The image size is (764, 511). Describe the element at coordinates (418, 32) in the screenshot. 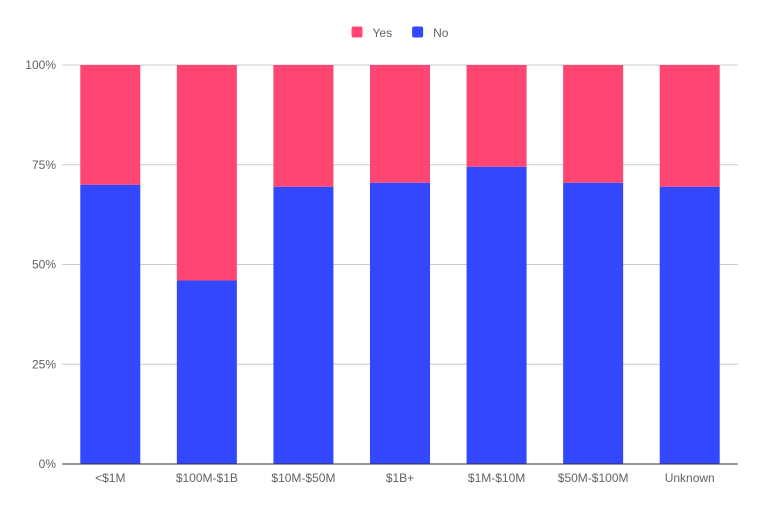

I see `legend-swatch-no` at that location.